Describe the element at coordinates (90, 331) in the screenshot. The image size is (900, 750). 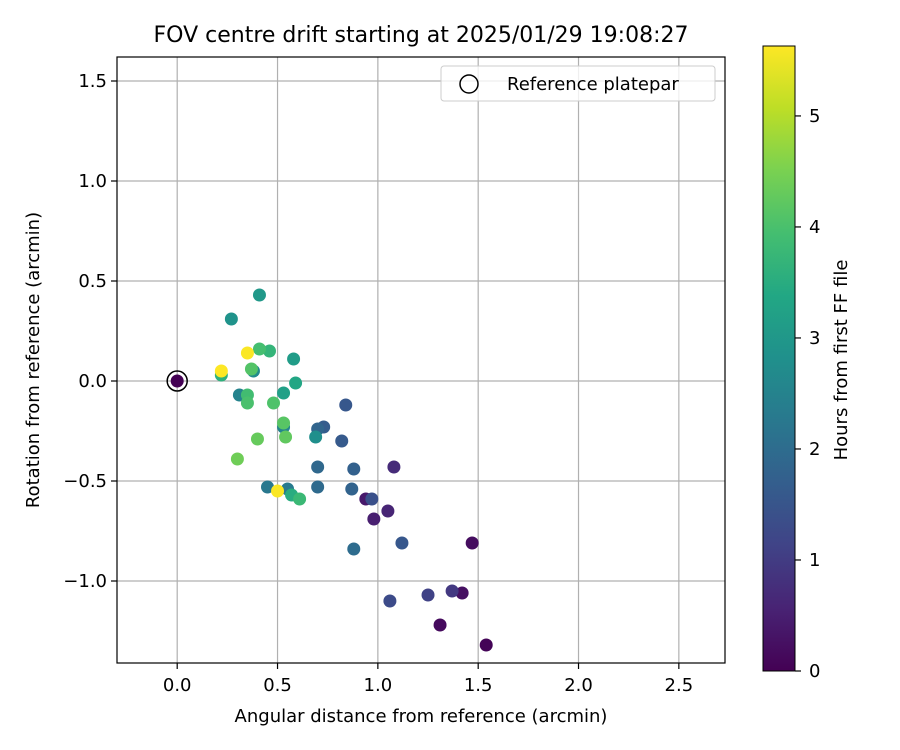
I see `y-axis-ticks: −1.0 −0.5 0.0 0.5 1.0 1.5` at that location.